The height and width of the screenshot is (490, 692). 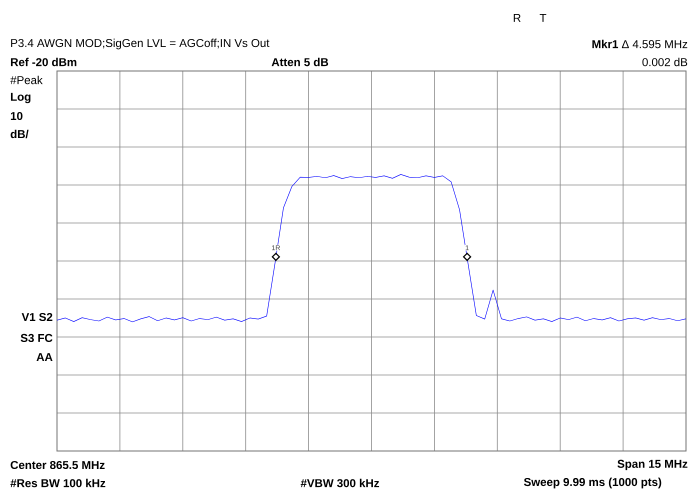 What do you see at coordinates (19, 134) in the screenshot?
I see `text: dB/` at bounding box center [19, 134].